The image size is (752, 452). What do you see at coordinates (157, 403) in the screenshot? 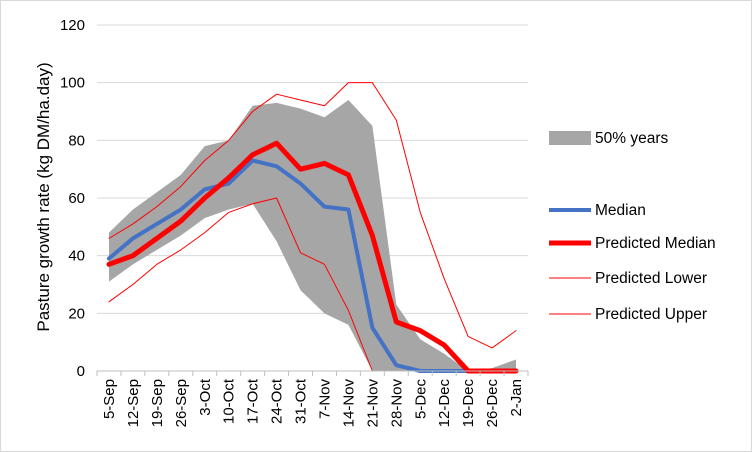
I see `x-tick-label: 19-Sep` at bounding box center [157, 403].